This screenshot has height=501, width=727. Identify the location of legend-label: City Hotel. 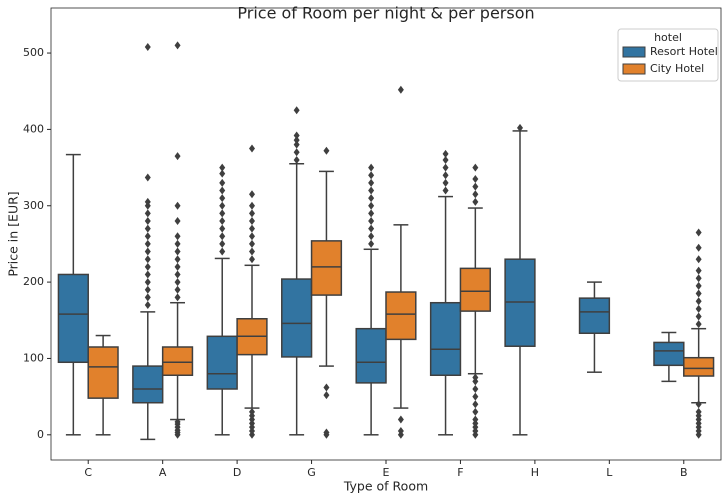
(677, 68).